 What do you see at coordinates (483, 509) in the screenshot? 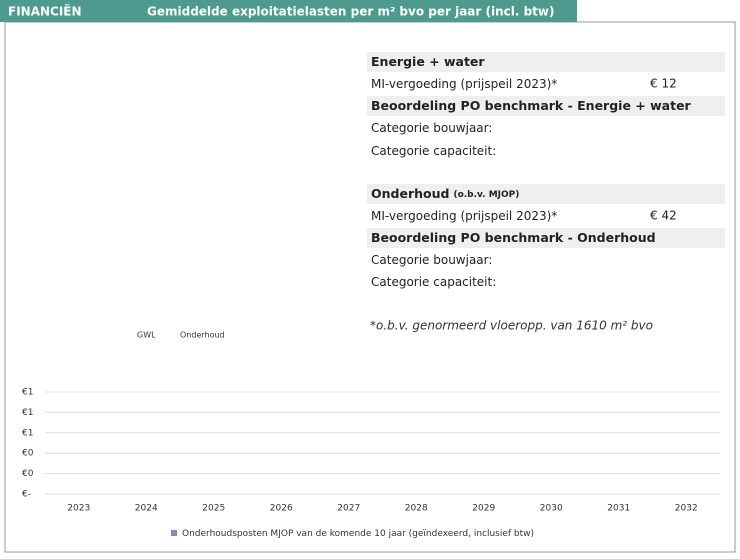
I see `x-tick-label: 2029` at bounding box center [483, 509].